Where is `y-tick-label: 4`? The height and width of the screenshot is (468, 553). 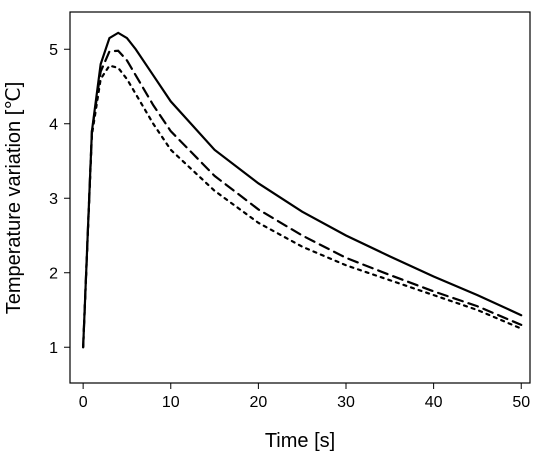
y-tick-label: 4 is located at coordinates (53, 125).